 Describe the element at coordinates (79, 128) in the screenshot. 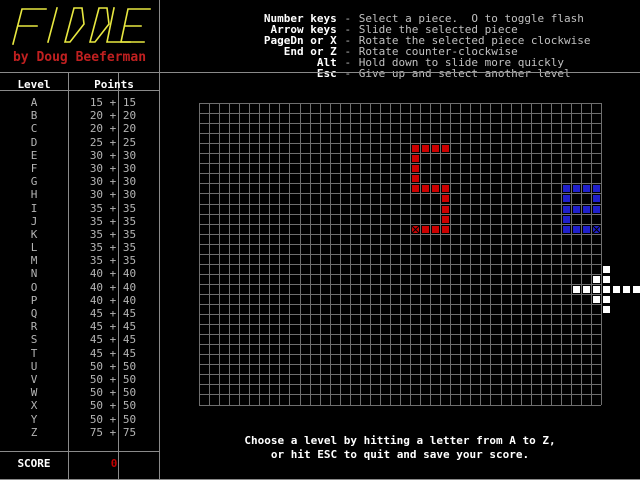

I see `level-row: C 20 + 20` at that location.